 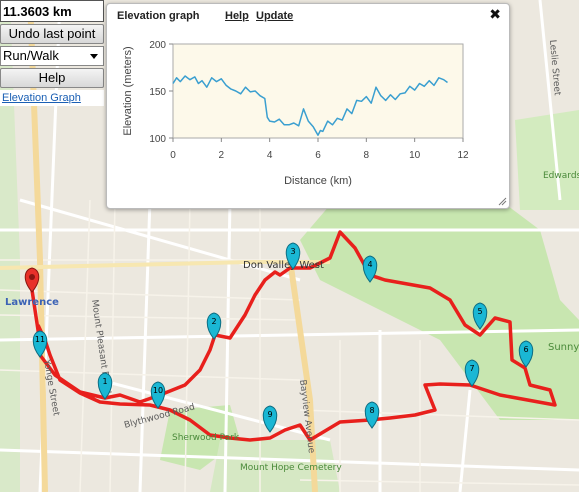 What do you see at coordinates (157, 45) in the screenshot?
I see `y-tick-label: 200` at bounding box center [157, 45].